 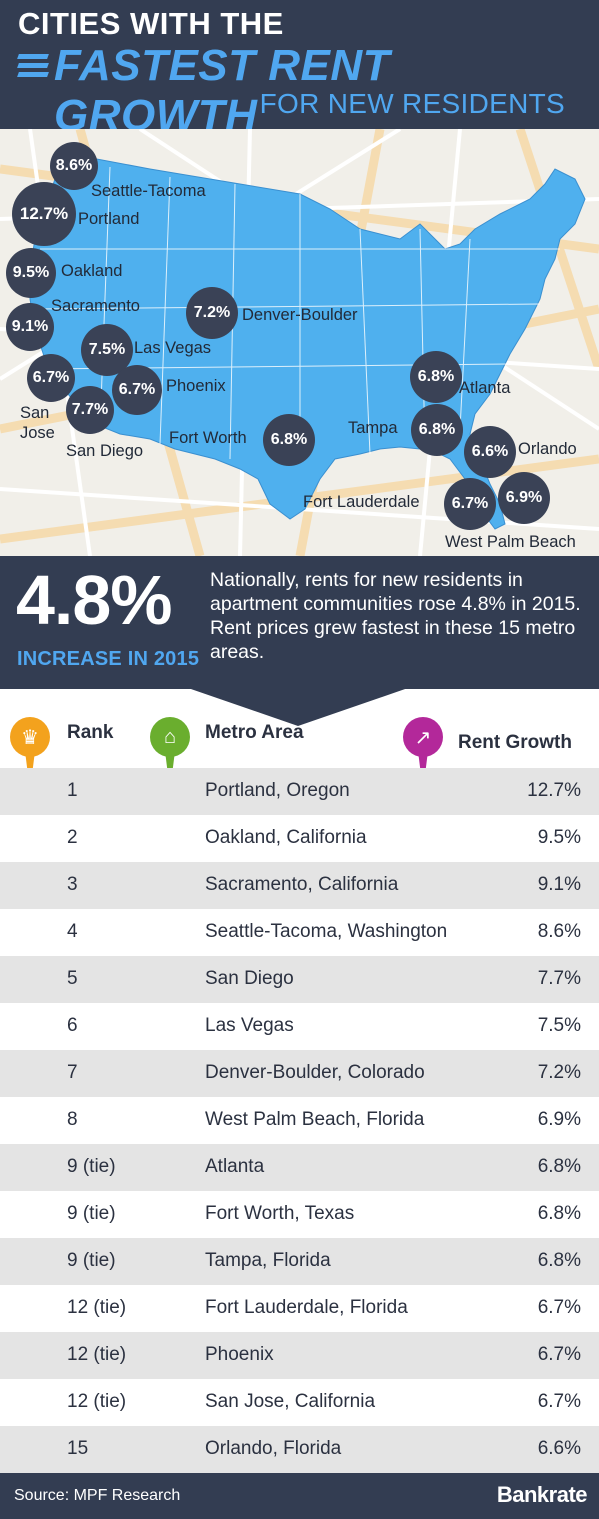 What do you see at coordinates (298, 707) in the screenshot?
I see `down-arrow-icon` at bounding box center [298, 707].